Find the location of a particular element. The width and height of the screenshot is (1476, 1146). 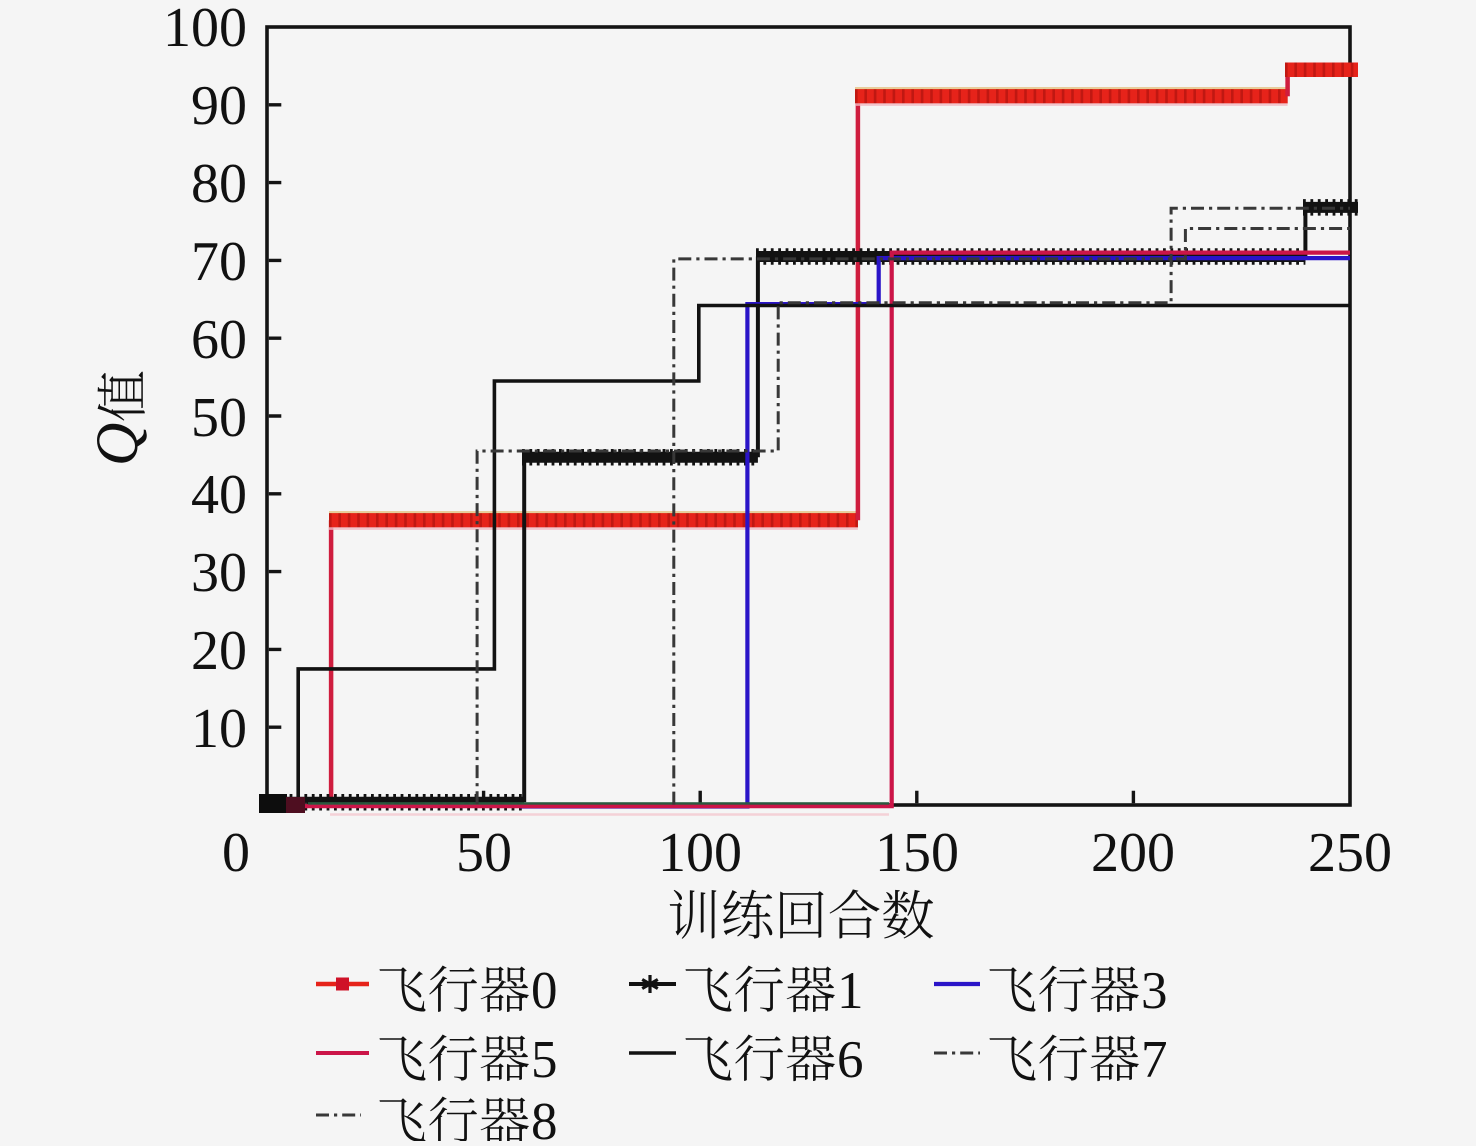

svg-text: 90 is located at coordinates (219, 106).